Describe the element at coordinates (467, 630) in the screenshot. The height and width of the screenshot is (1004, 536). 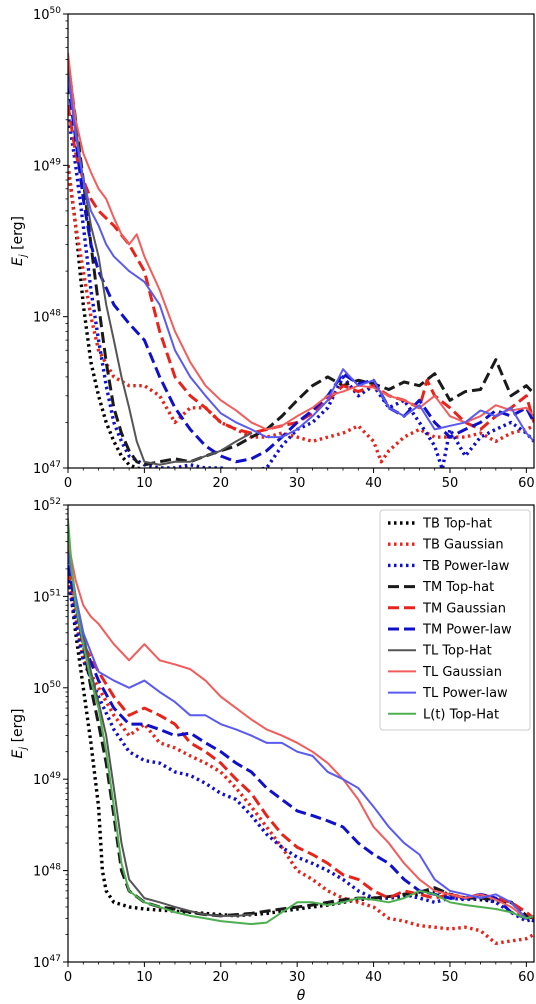
I see `legend-label: TM Power-law` at that location.